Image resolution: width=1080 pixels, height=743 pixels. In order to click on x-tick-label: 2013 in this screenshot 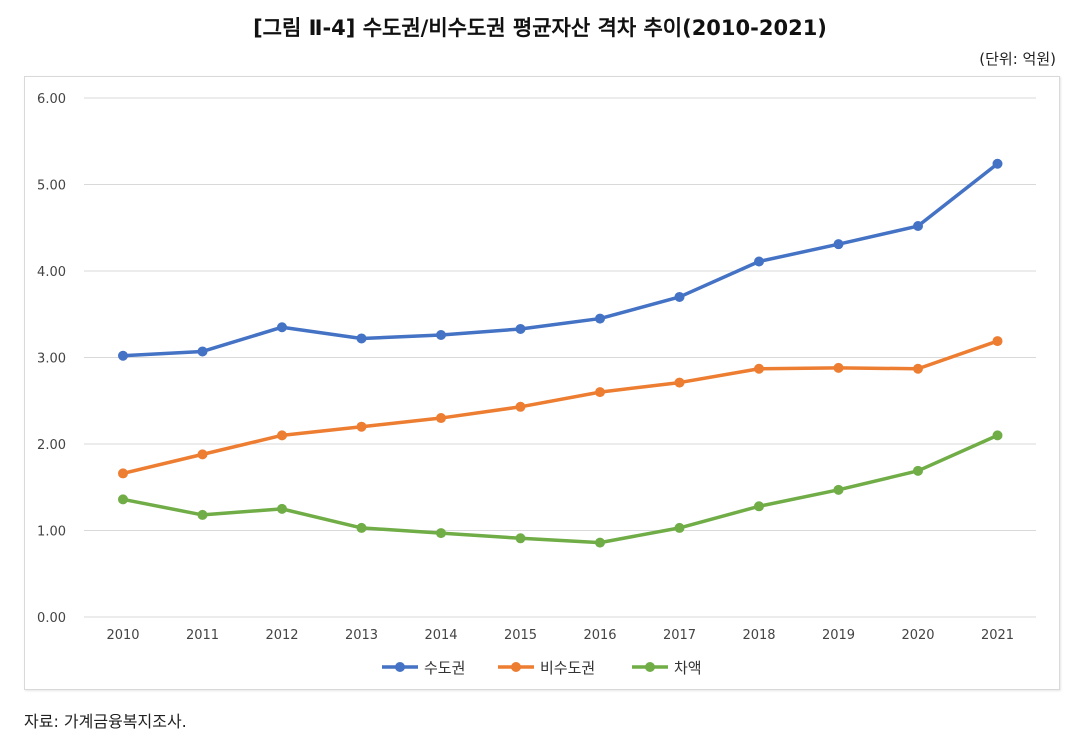, I will do `click(361, 635)`.